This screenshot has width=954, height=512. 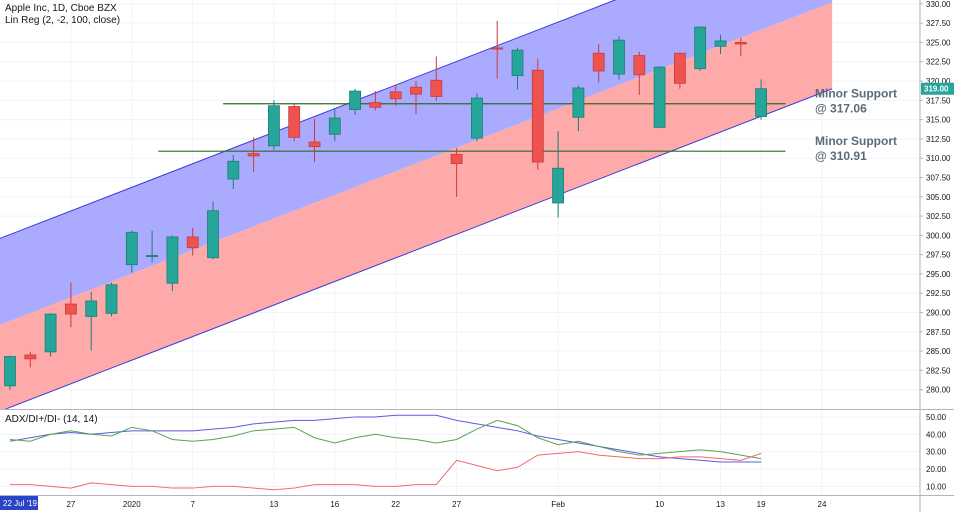 I want to click on time-tick-label: 19, so click(x=761, y=504).